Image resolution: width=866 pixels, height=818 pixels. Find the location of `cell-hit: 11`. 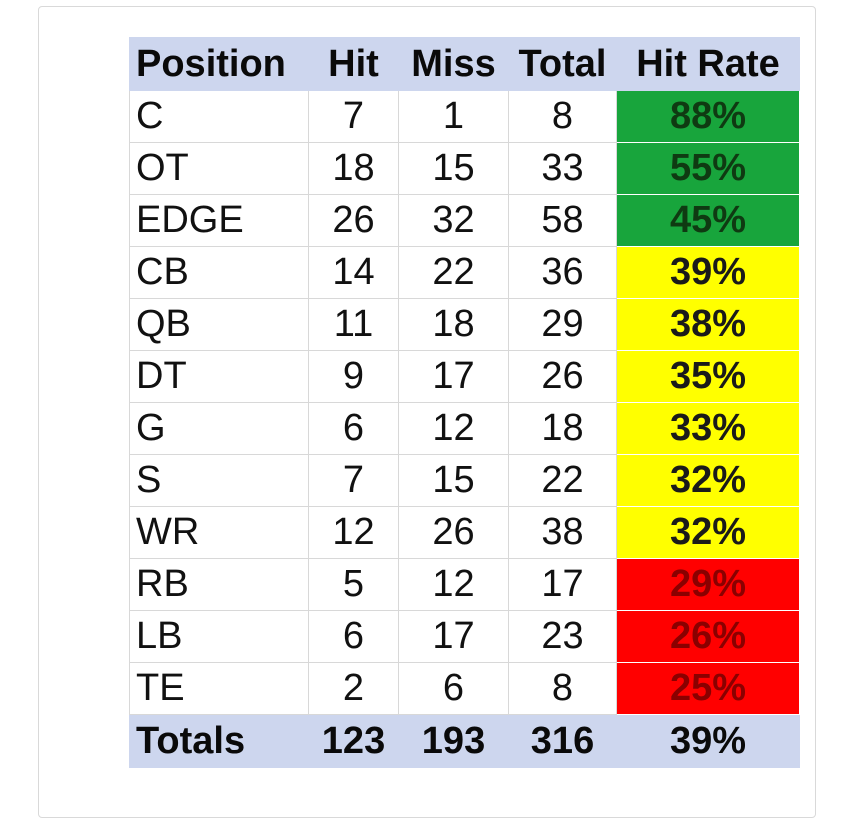

cell-hit: 11 is located at coordinates (353, 324).